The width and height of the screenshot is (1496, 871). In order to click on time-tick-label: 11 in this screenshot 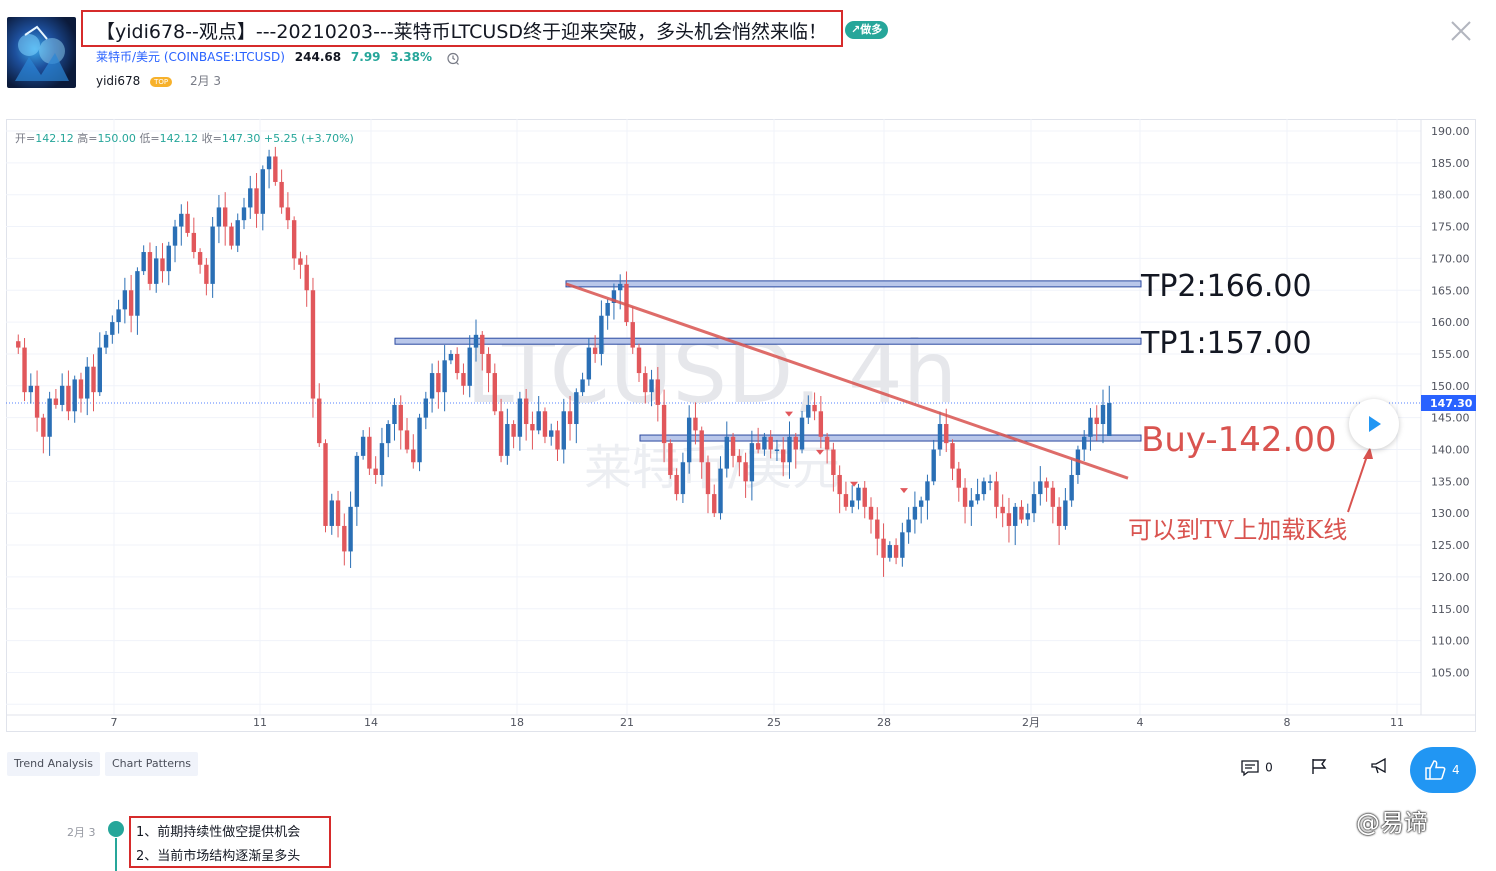, I will do `click(1397, 722)`.